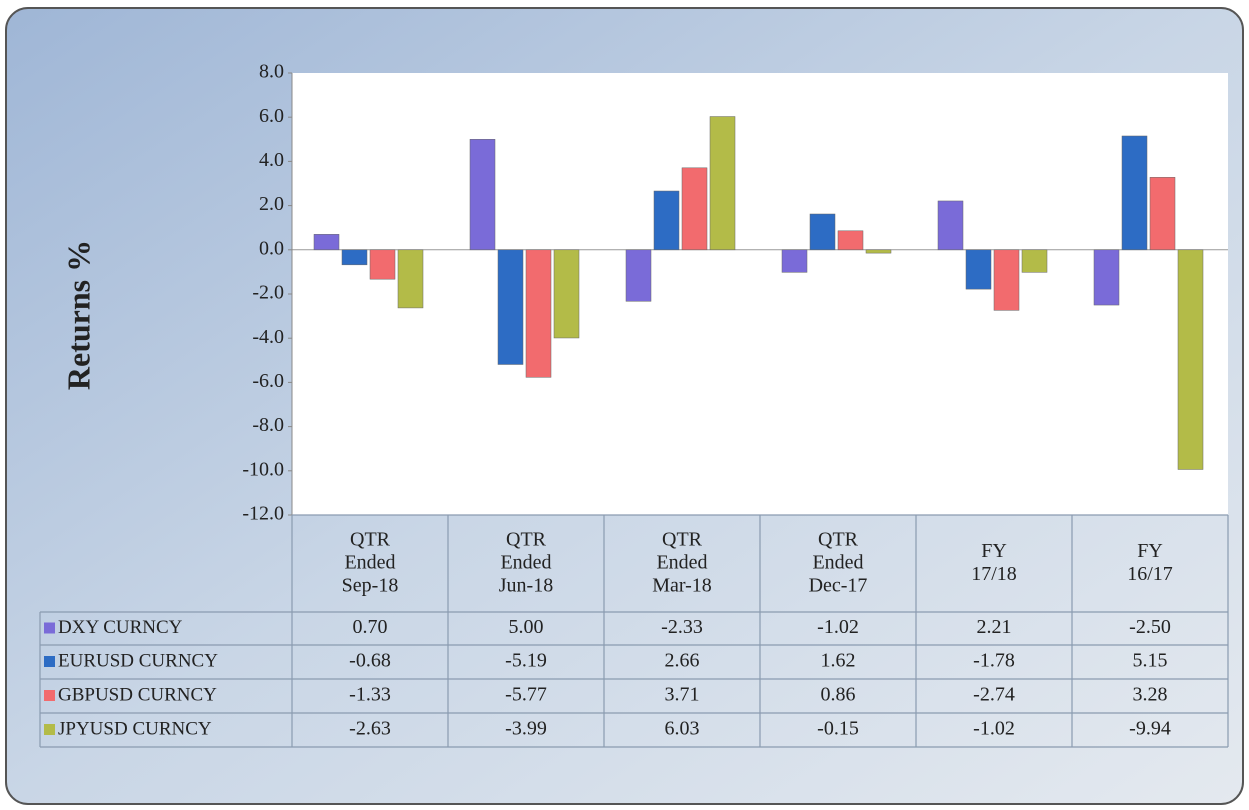  Describe the element at coordinates (271, 116) in the screenshot. I see `y-tick-label: 6.0` at that location.